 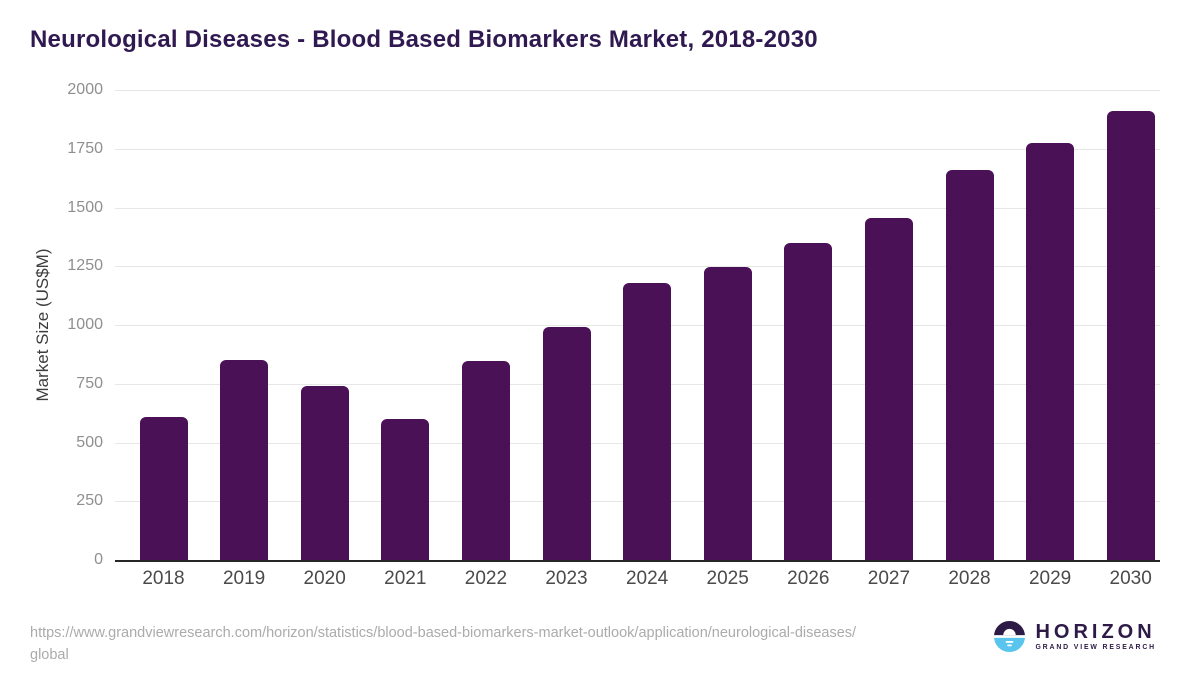 What do you see at coordinates (888, 389) in the screenshot?
I see `bar-2027` at bounding box center [888, 389].